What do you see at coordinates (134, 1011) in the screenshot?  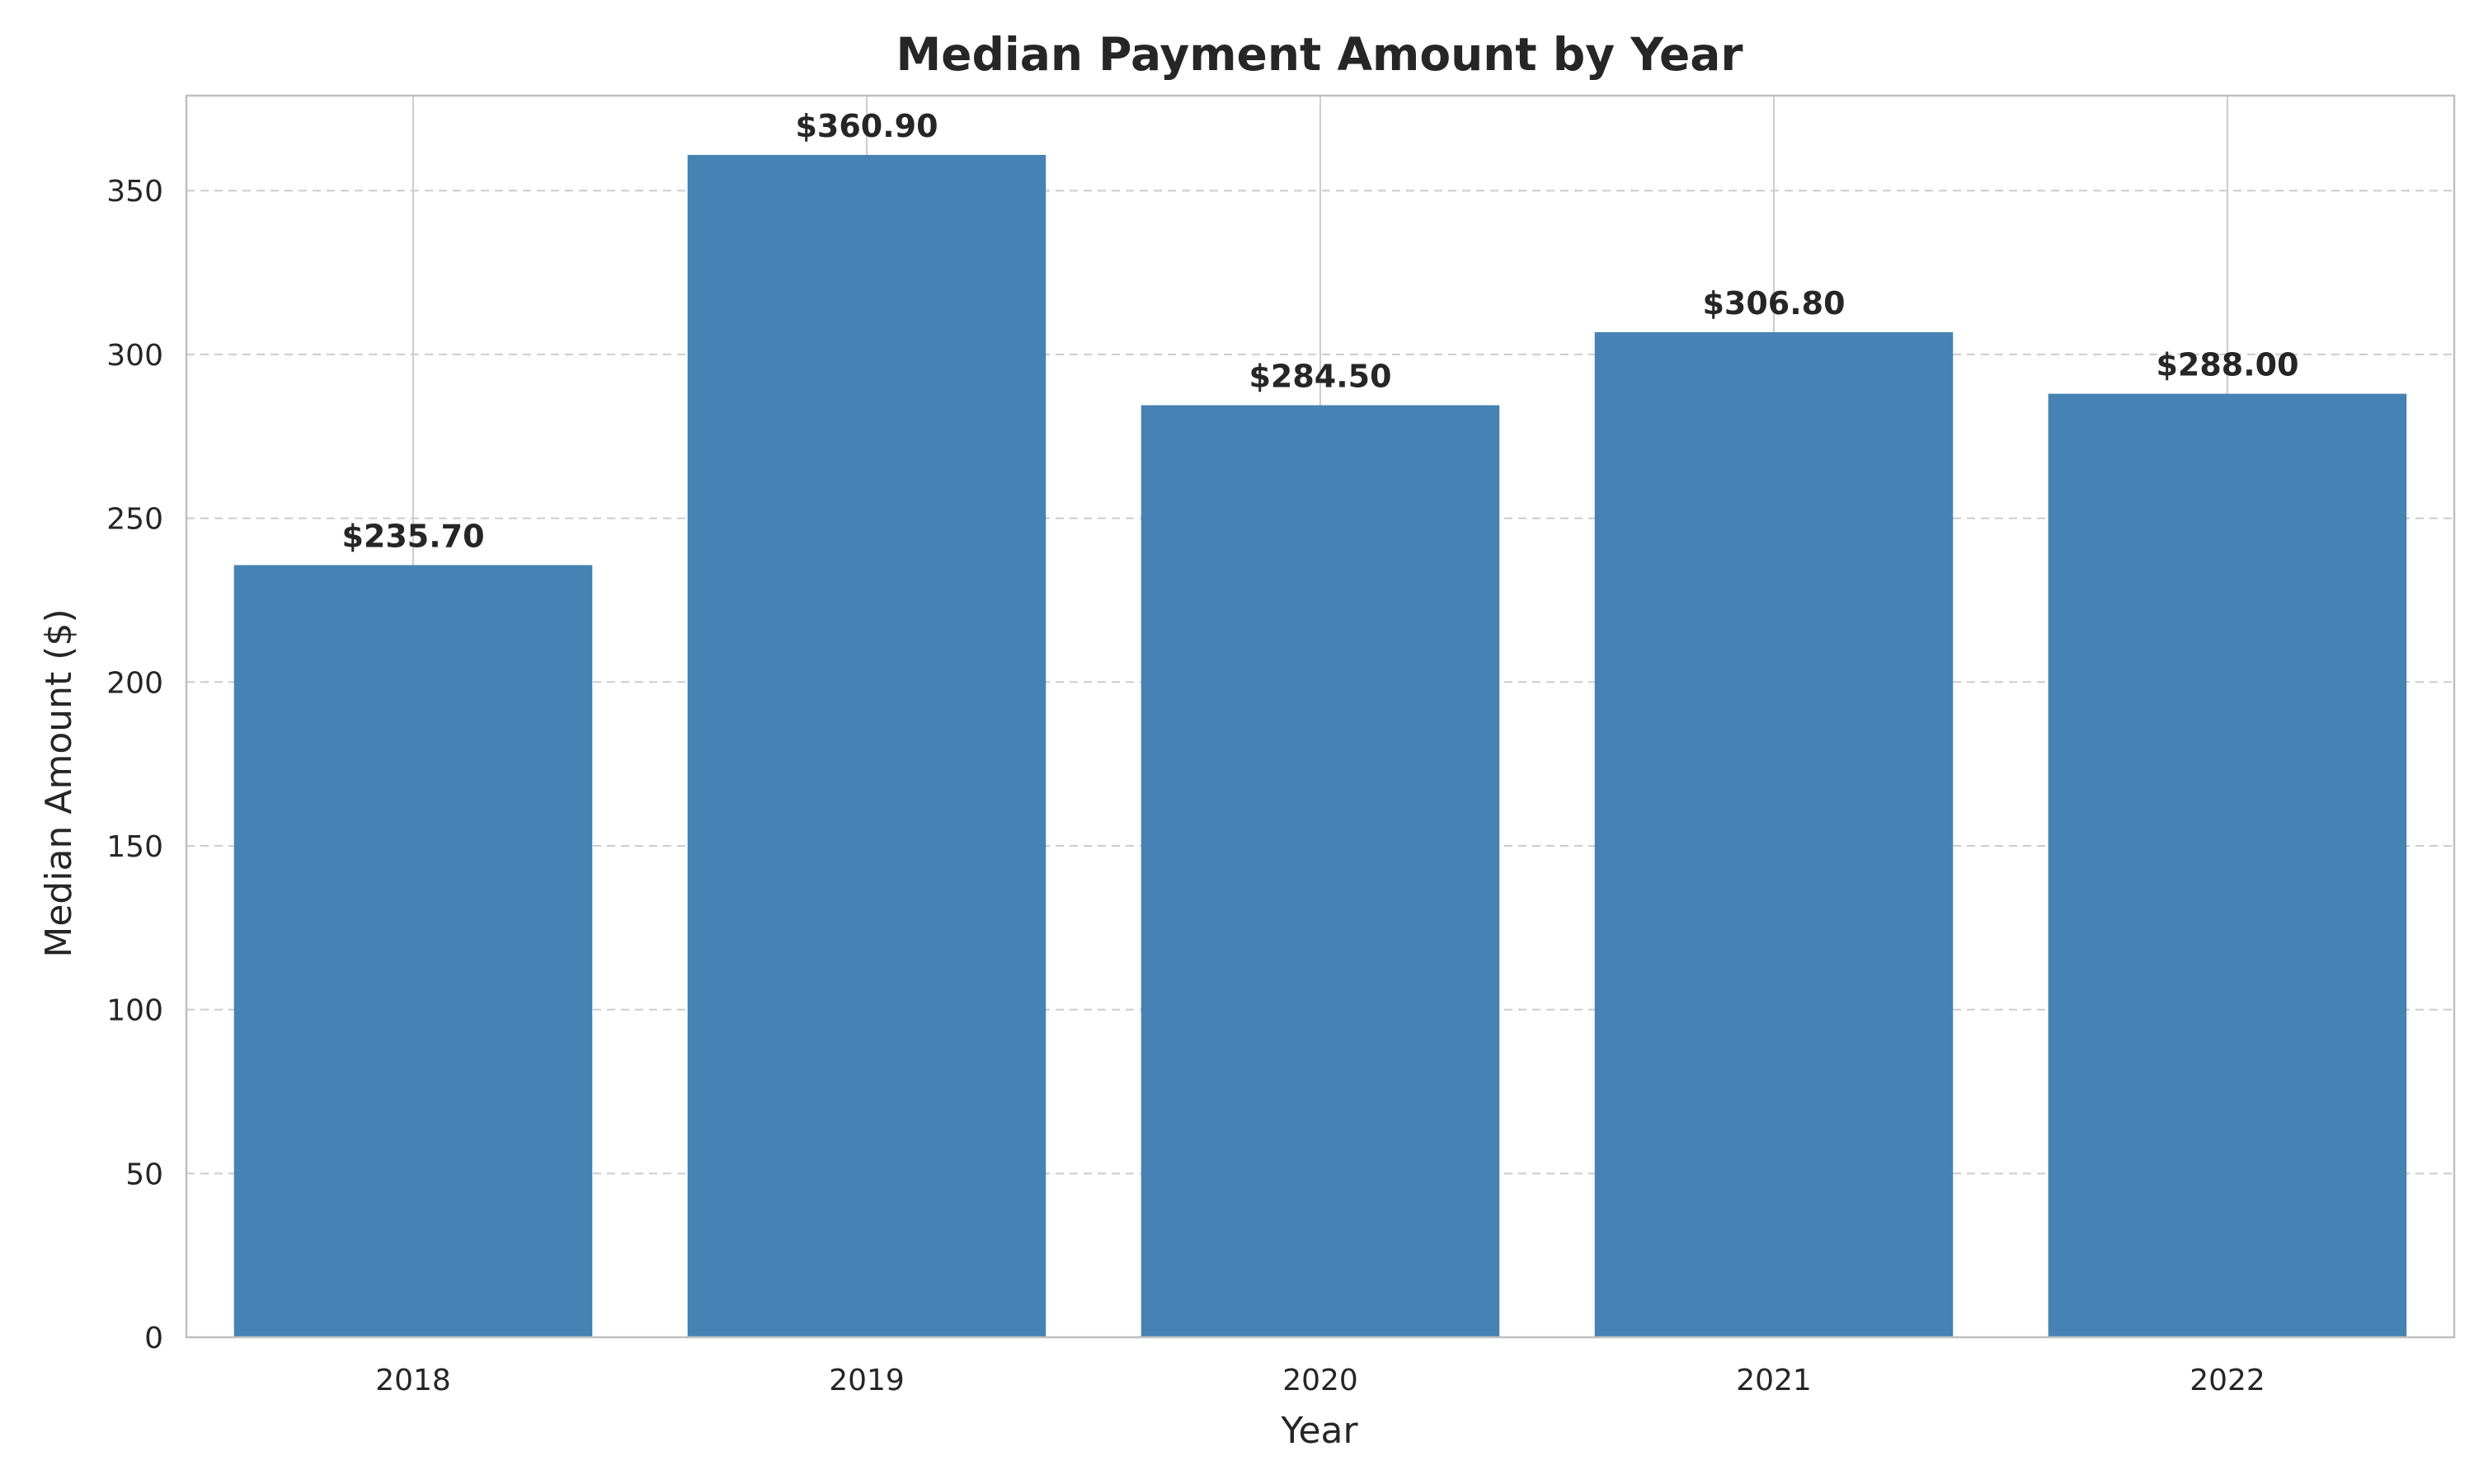 I see `y-tick-label: 100` at bounding box center [134, 1011].